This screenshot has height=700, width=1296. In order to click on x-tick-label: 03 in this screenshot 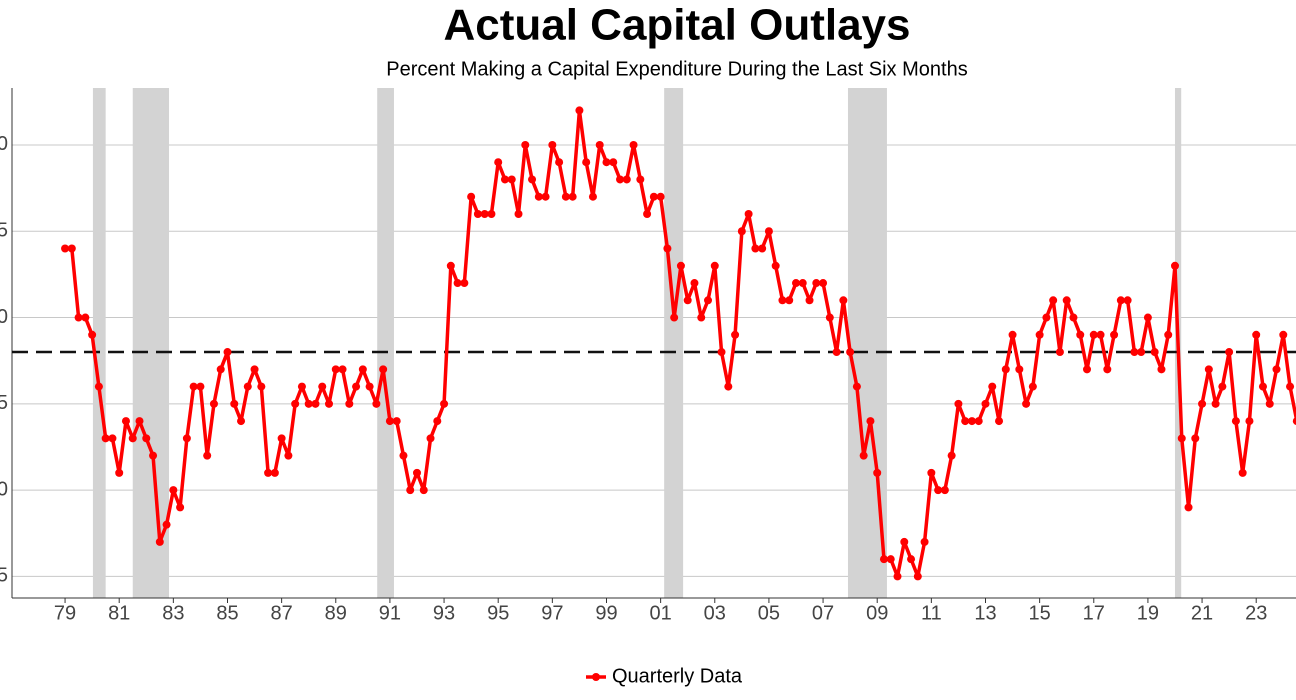, I will do `click(715, 613)`.